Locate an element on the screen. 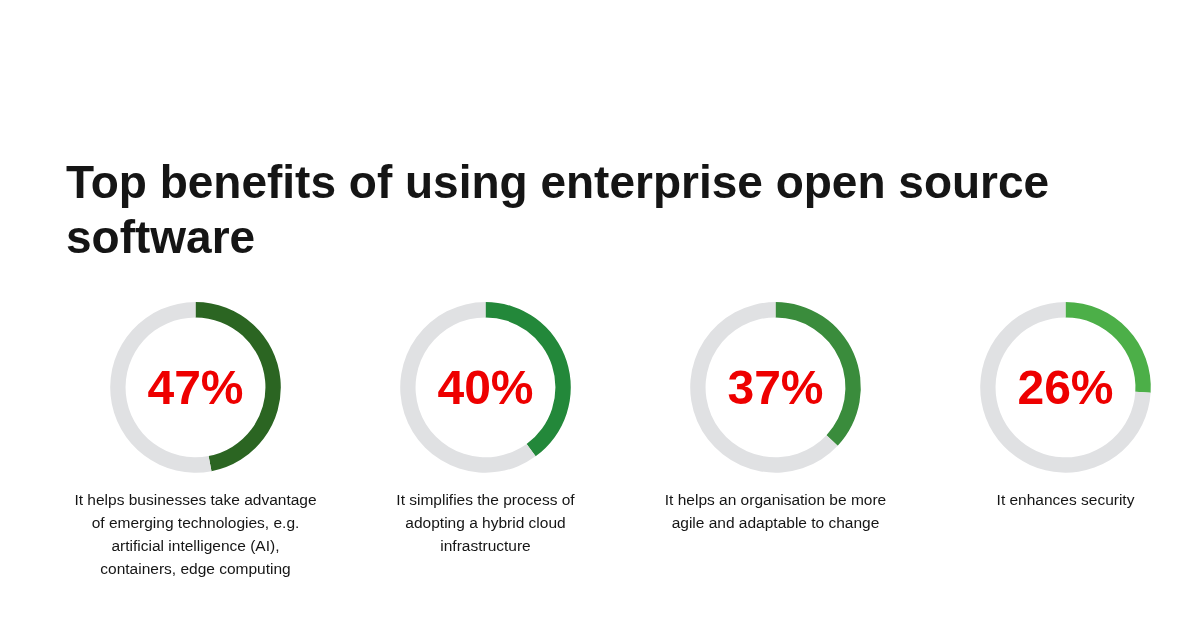 This screenshot has width=1200, height=628. data-label: 37% is located at coordinates (775, 387).